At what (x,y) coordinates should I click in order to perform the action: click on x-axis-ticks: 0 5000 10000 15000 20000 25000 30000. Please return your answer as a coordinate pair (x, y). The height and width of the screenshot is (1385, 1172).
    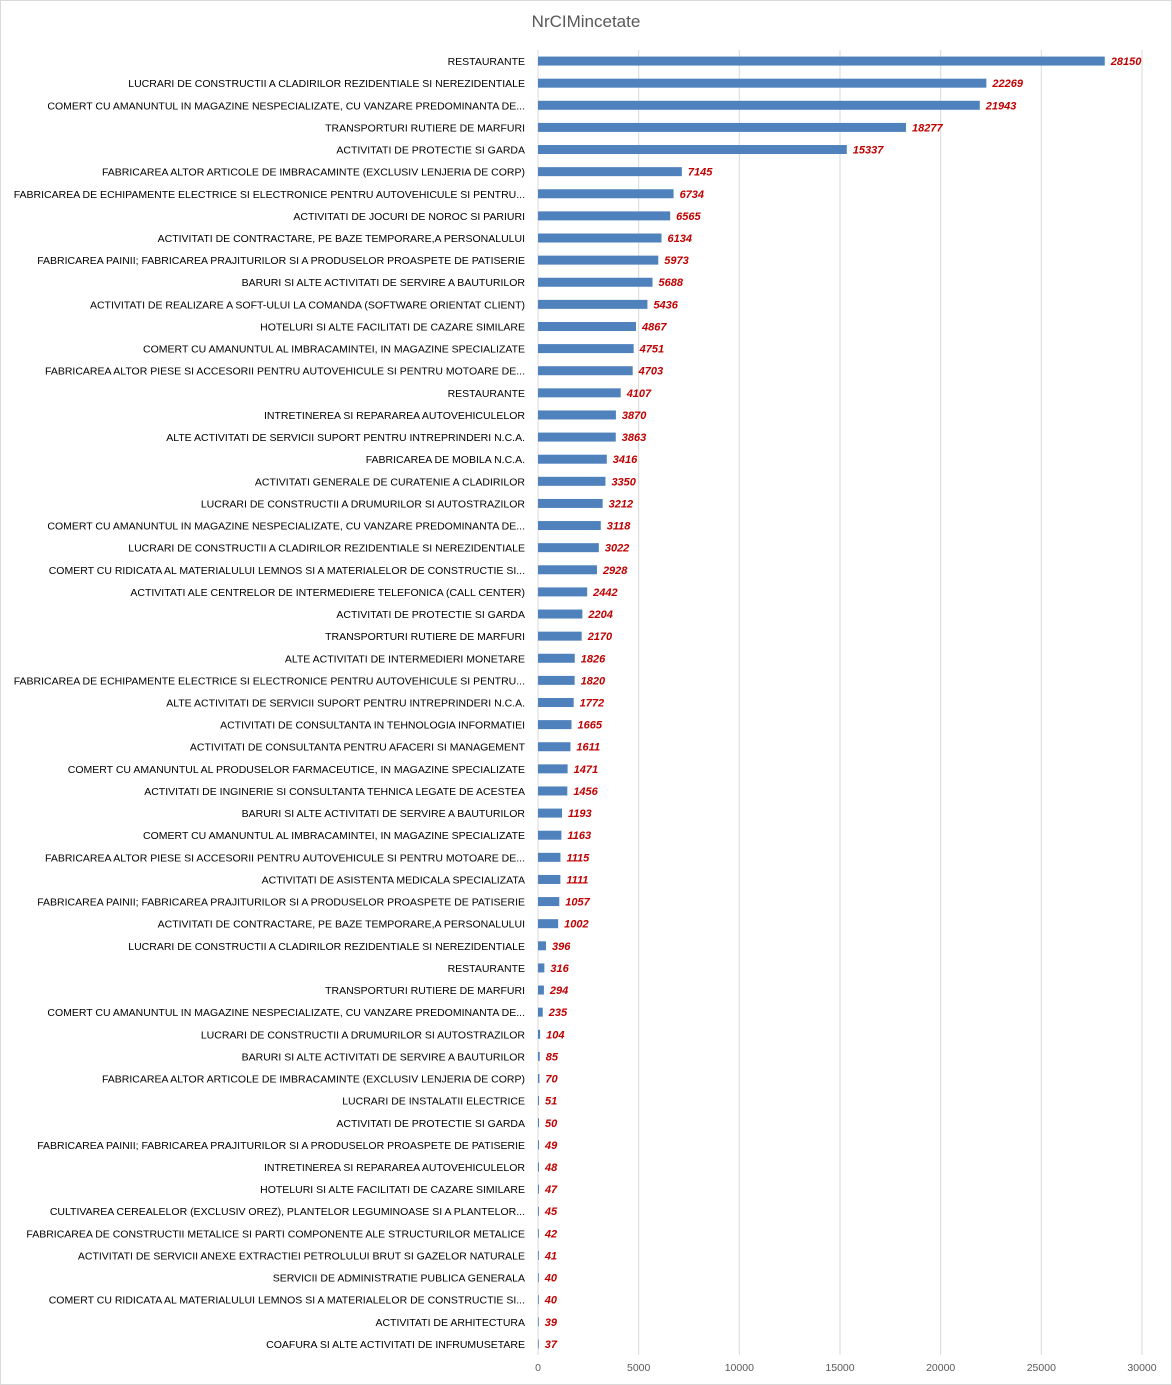
    Looking at the image, I should click on (846, 1368).